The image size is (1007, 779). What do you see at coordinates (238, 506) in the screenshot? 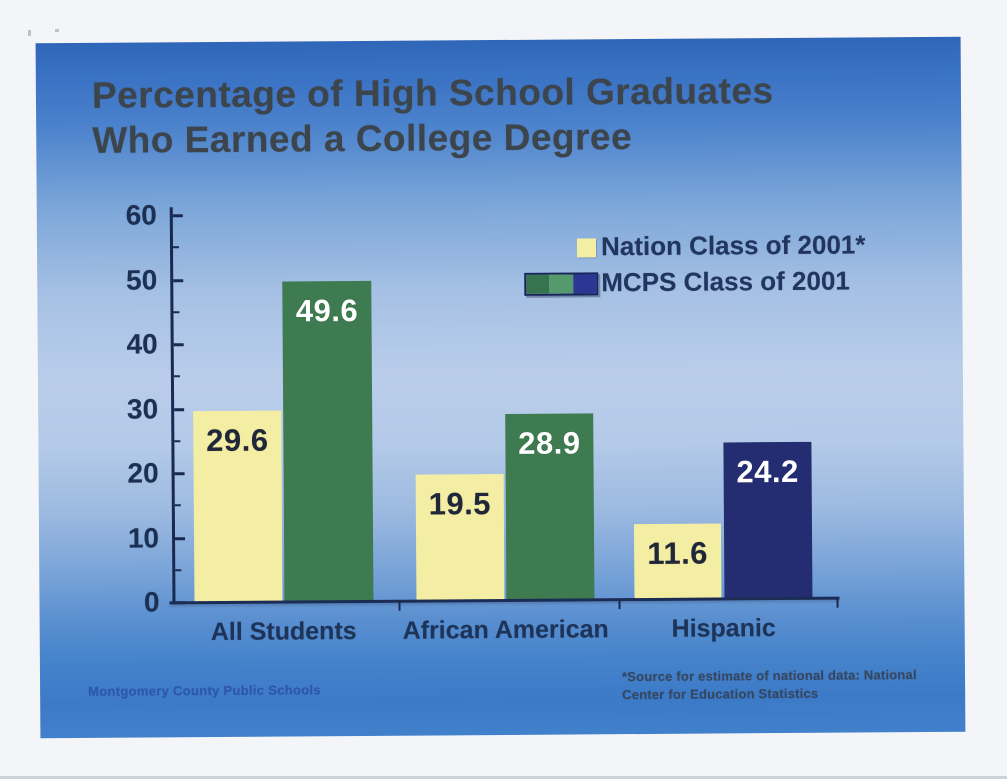
I see `bar-nation-all-students: 29.6` at bounding box center [238, 506].